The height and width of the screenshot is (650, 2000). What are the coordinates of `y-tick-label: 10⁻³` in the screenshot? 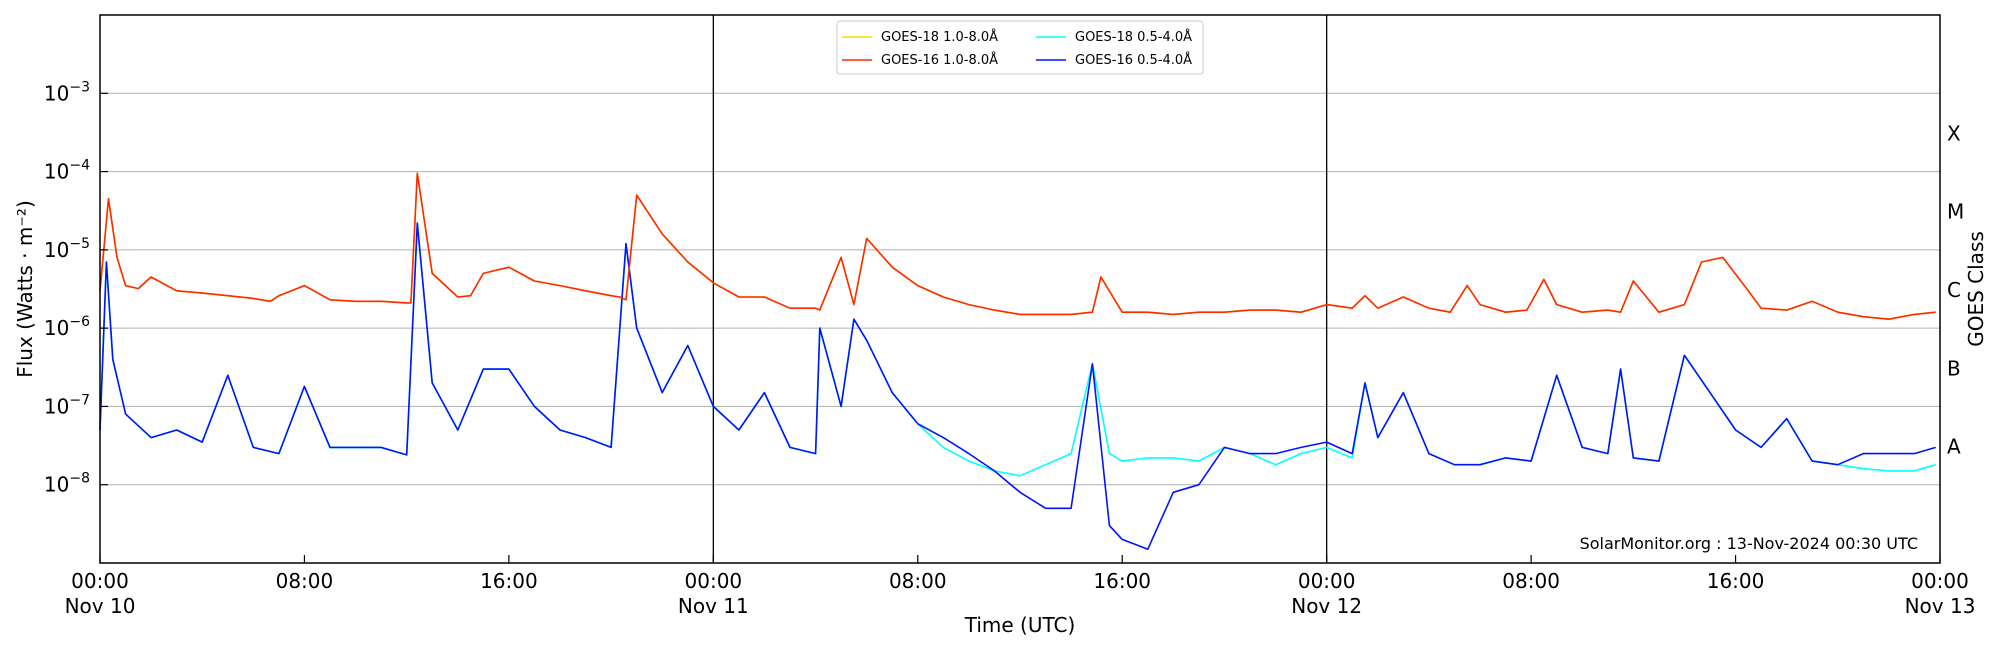 It's located at (67, 92).